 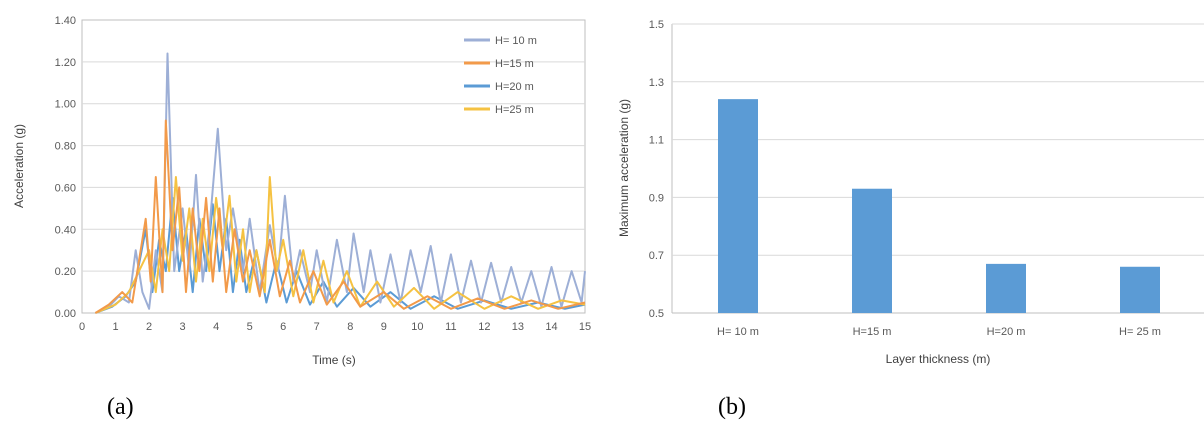 What do you see at coordinates (551, 327) in the screenshot?
I see `x-tick-label: 14` at bounding box center [551, 327].